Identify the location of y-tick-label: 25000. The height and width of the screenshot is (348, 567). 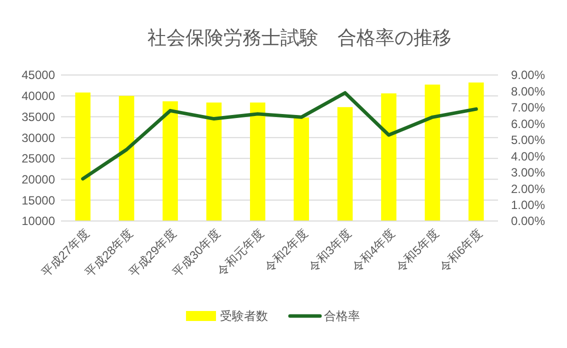
(39, 159).